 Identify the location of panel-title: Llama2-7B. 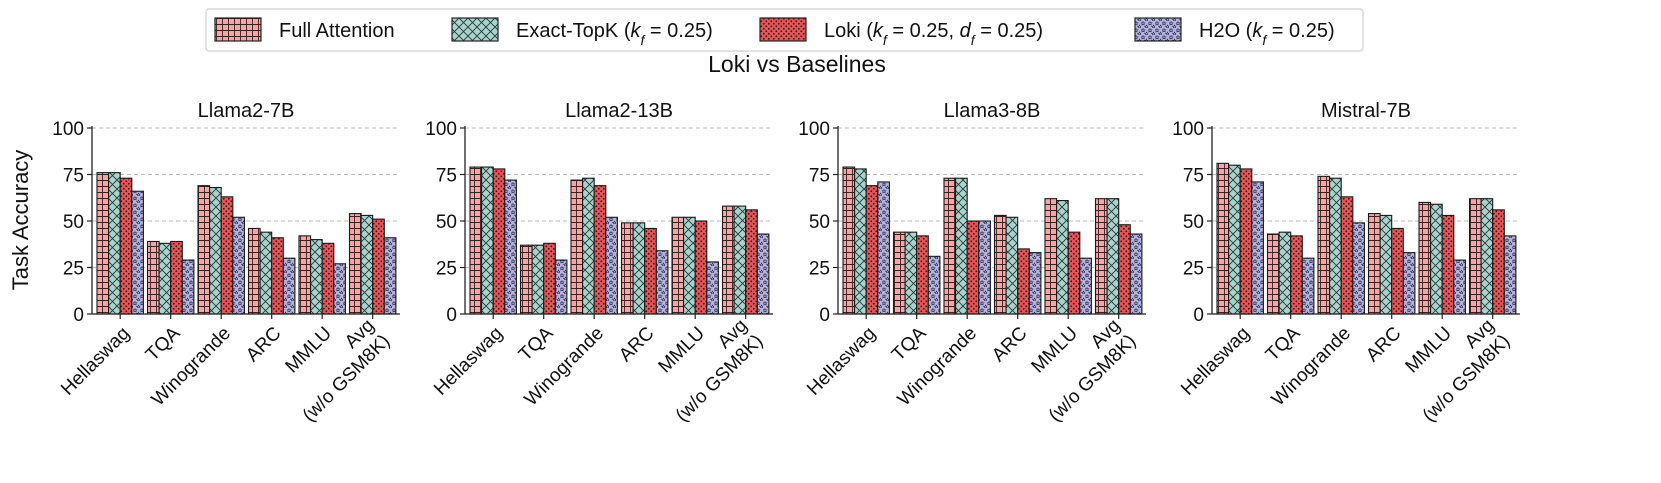
(246, 111).